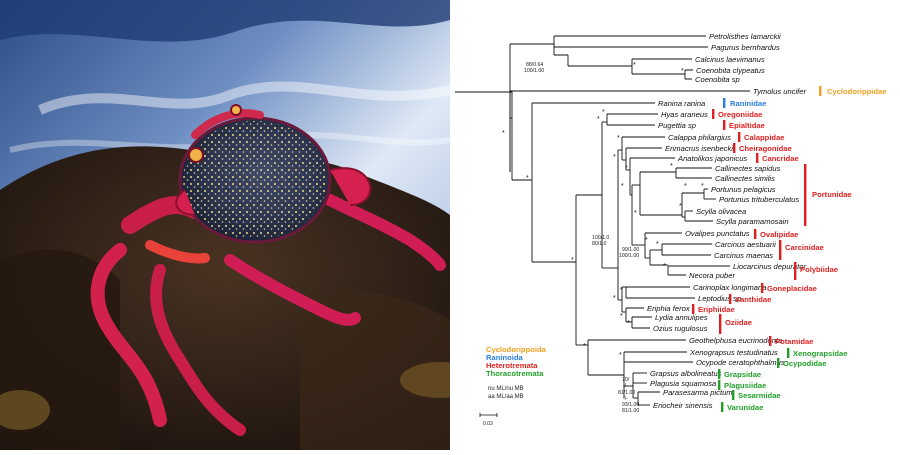  I want to click on family-label: Cheiragonidae, so click(765, 148).